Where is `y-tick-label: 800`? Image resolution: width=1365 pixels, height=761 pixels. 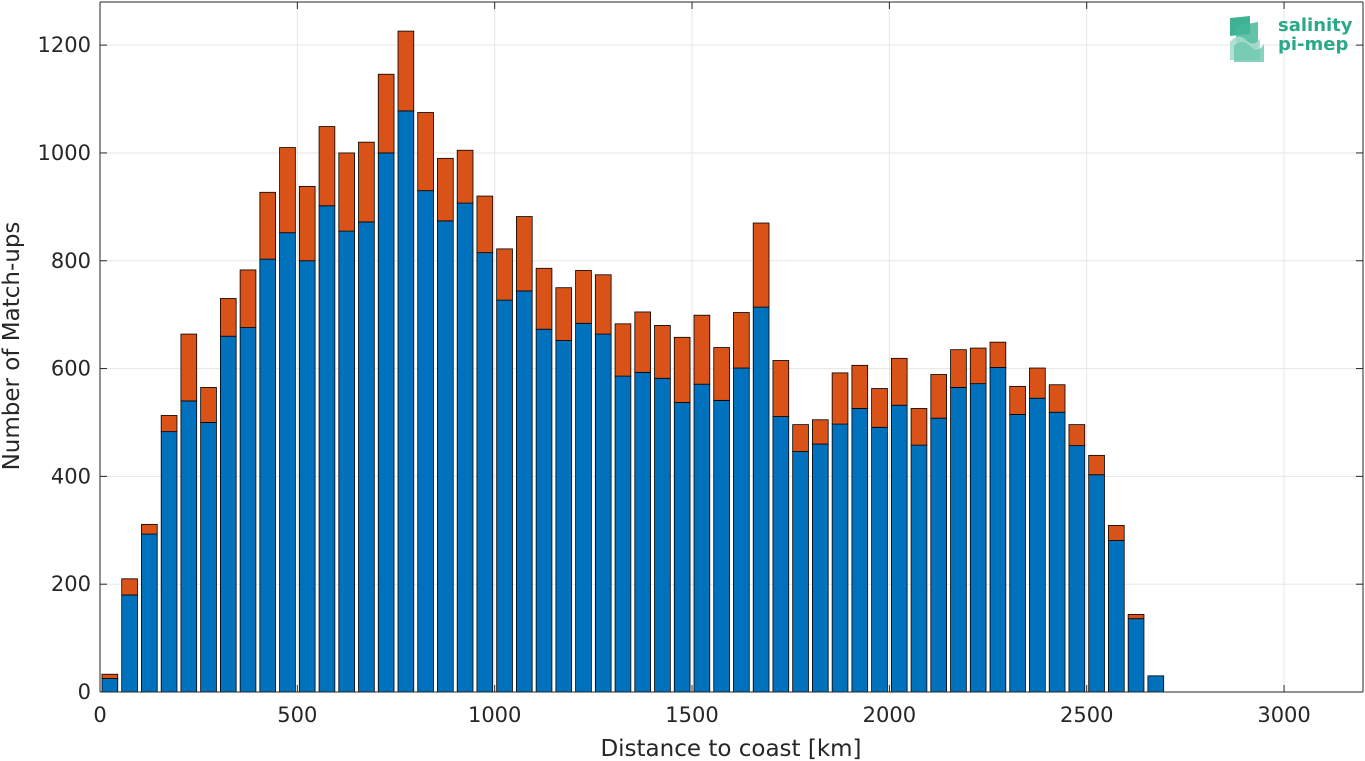 y-tick-label: 800 is located at coordinates (71, 261).